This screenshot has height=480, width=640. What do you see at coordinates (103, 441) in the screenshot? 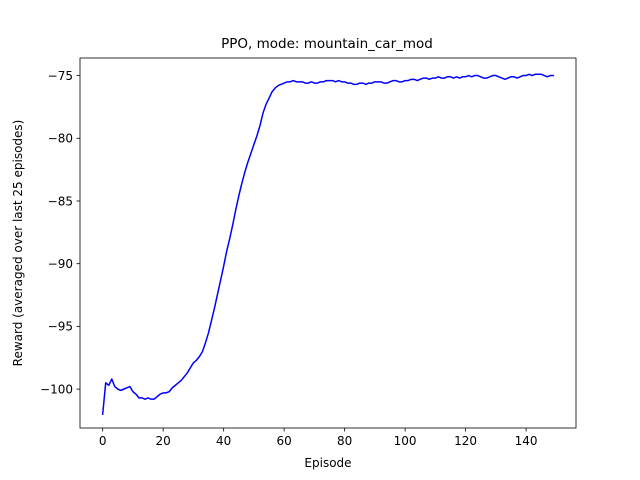
I see `x-tick-label: 0` at bounding box center [103, 441].